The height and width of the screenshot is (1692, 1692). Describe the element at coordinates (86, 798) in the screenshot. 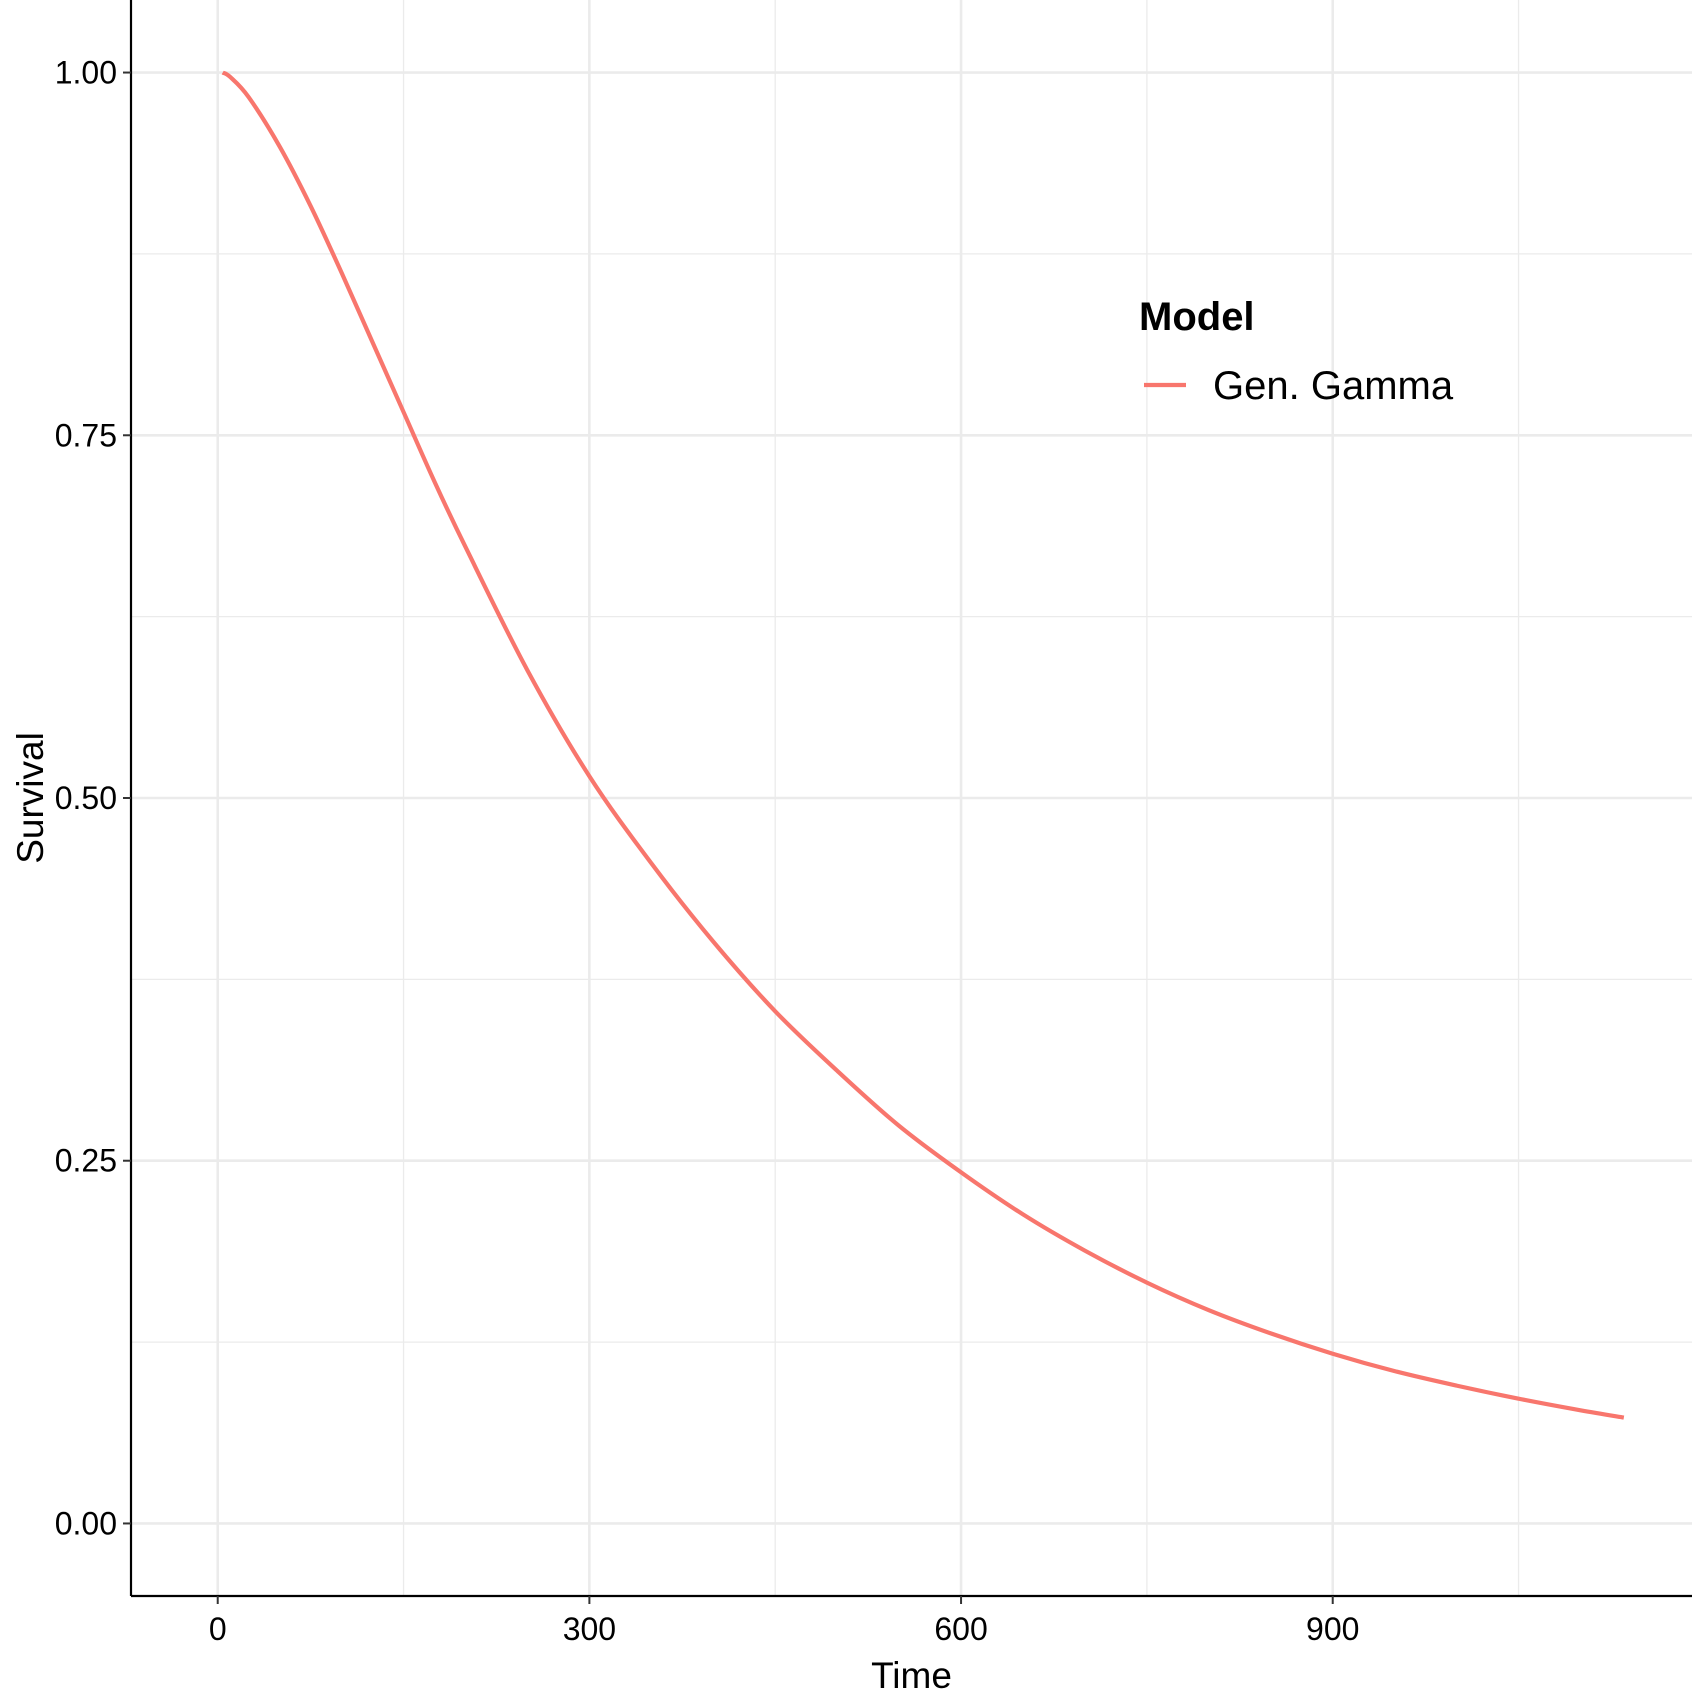

I see `y-tick-label: 0.50` at that location.